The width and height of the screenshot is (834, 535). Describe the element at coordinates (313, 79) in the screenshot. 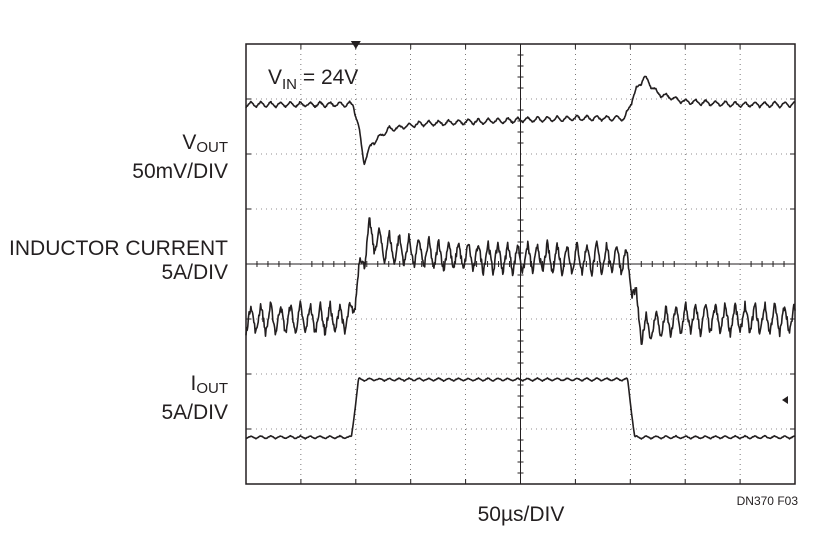

I see `vin-annotation: VIN = 24V` at that location.